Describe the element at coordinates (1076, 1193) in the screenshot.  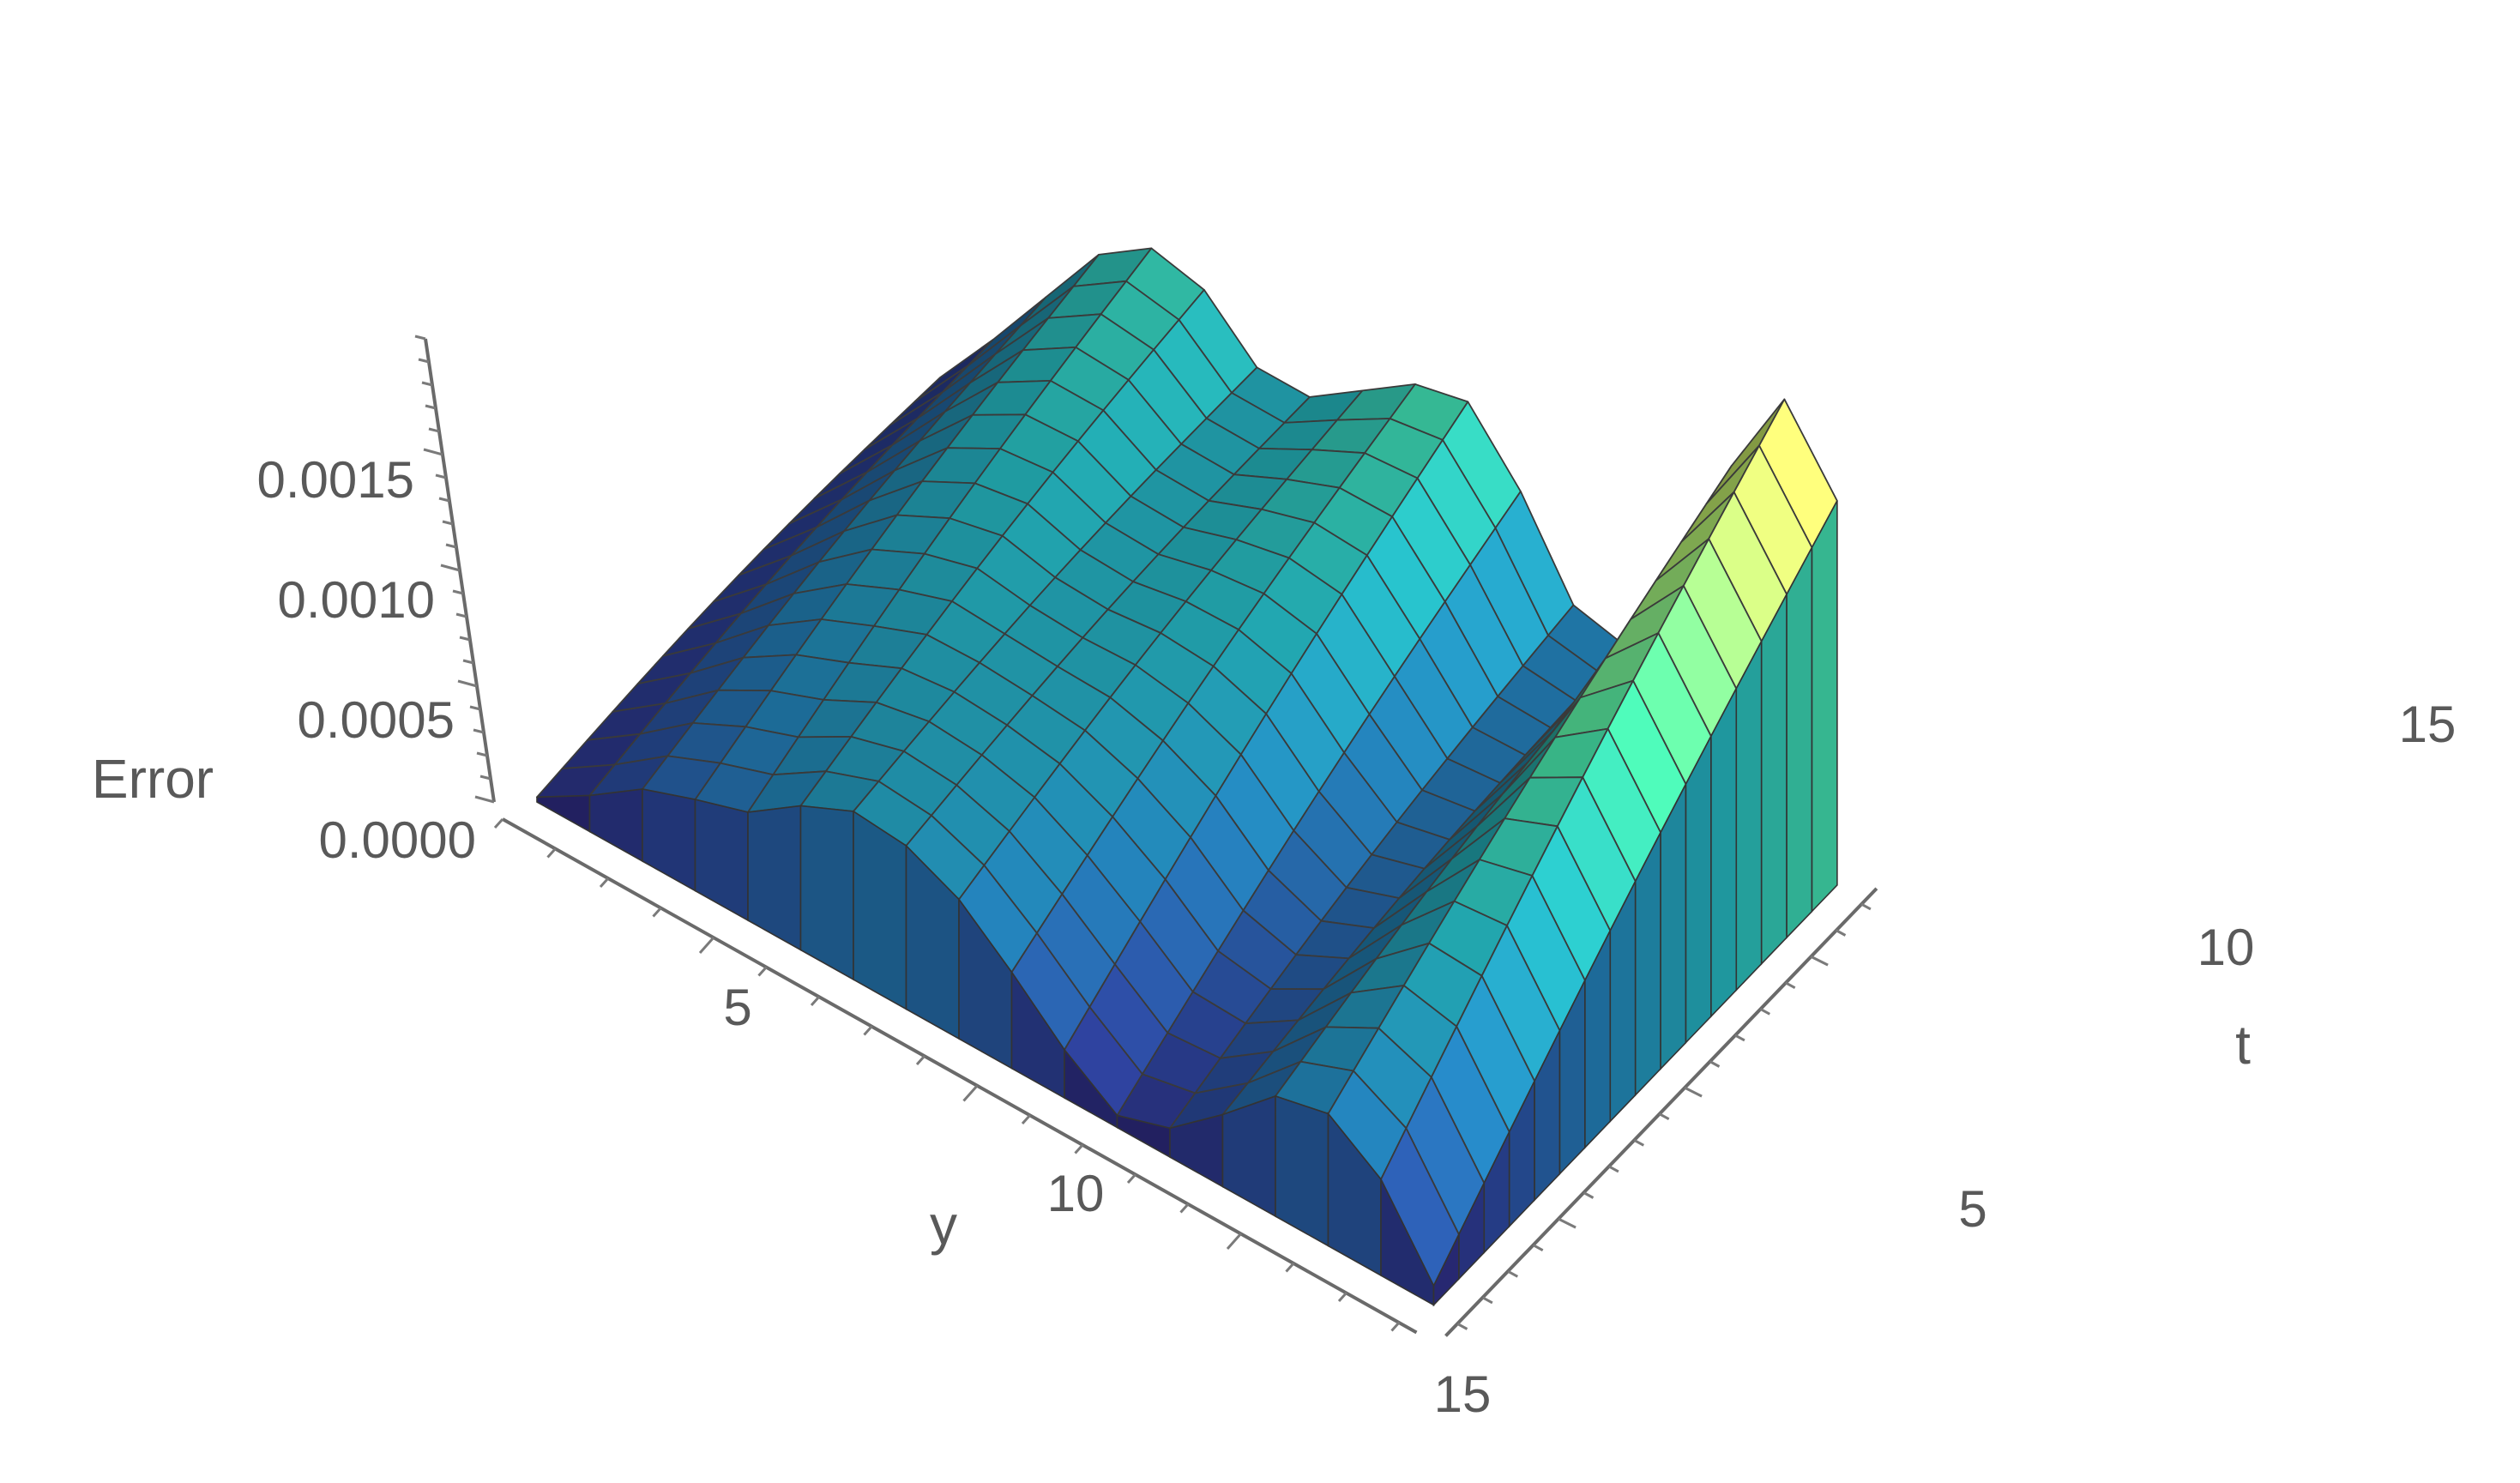
I see `x-tick-label: 10` at that location.